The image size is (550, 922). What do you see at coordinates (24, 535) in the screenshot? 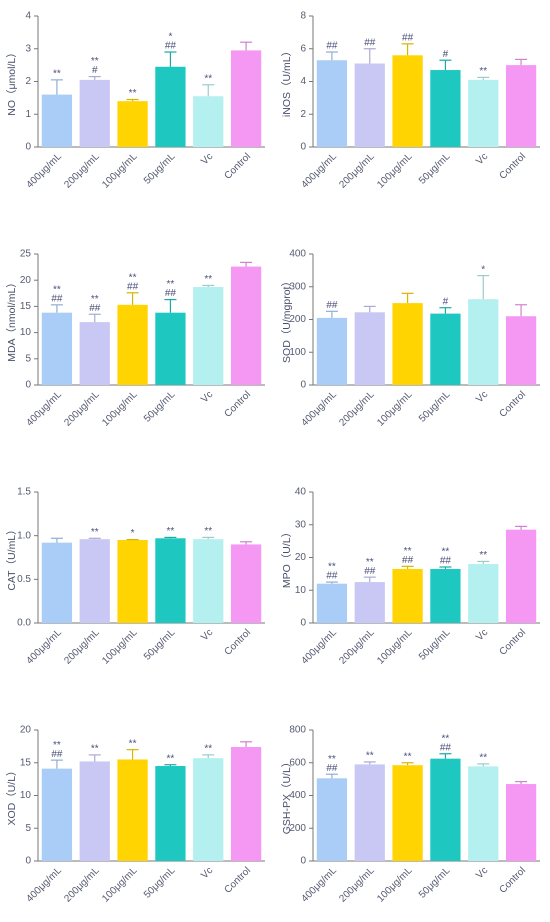
I see `y-tick-label: 1.0` at bounding box center [24, 535].